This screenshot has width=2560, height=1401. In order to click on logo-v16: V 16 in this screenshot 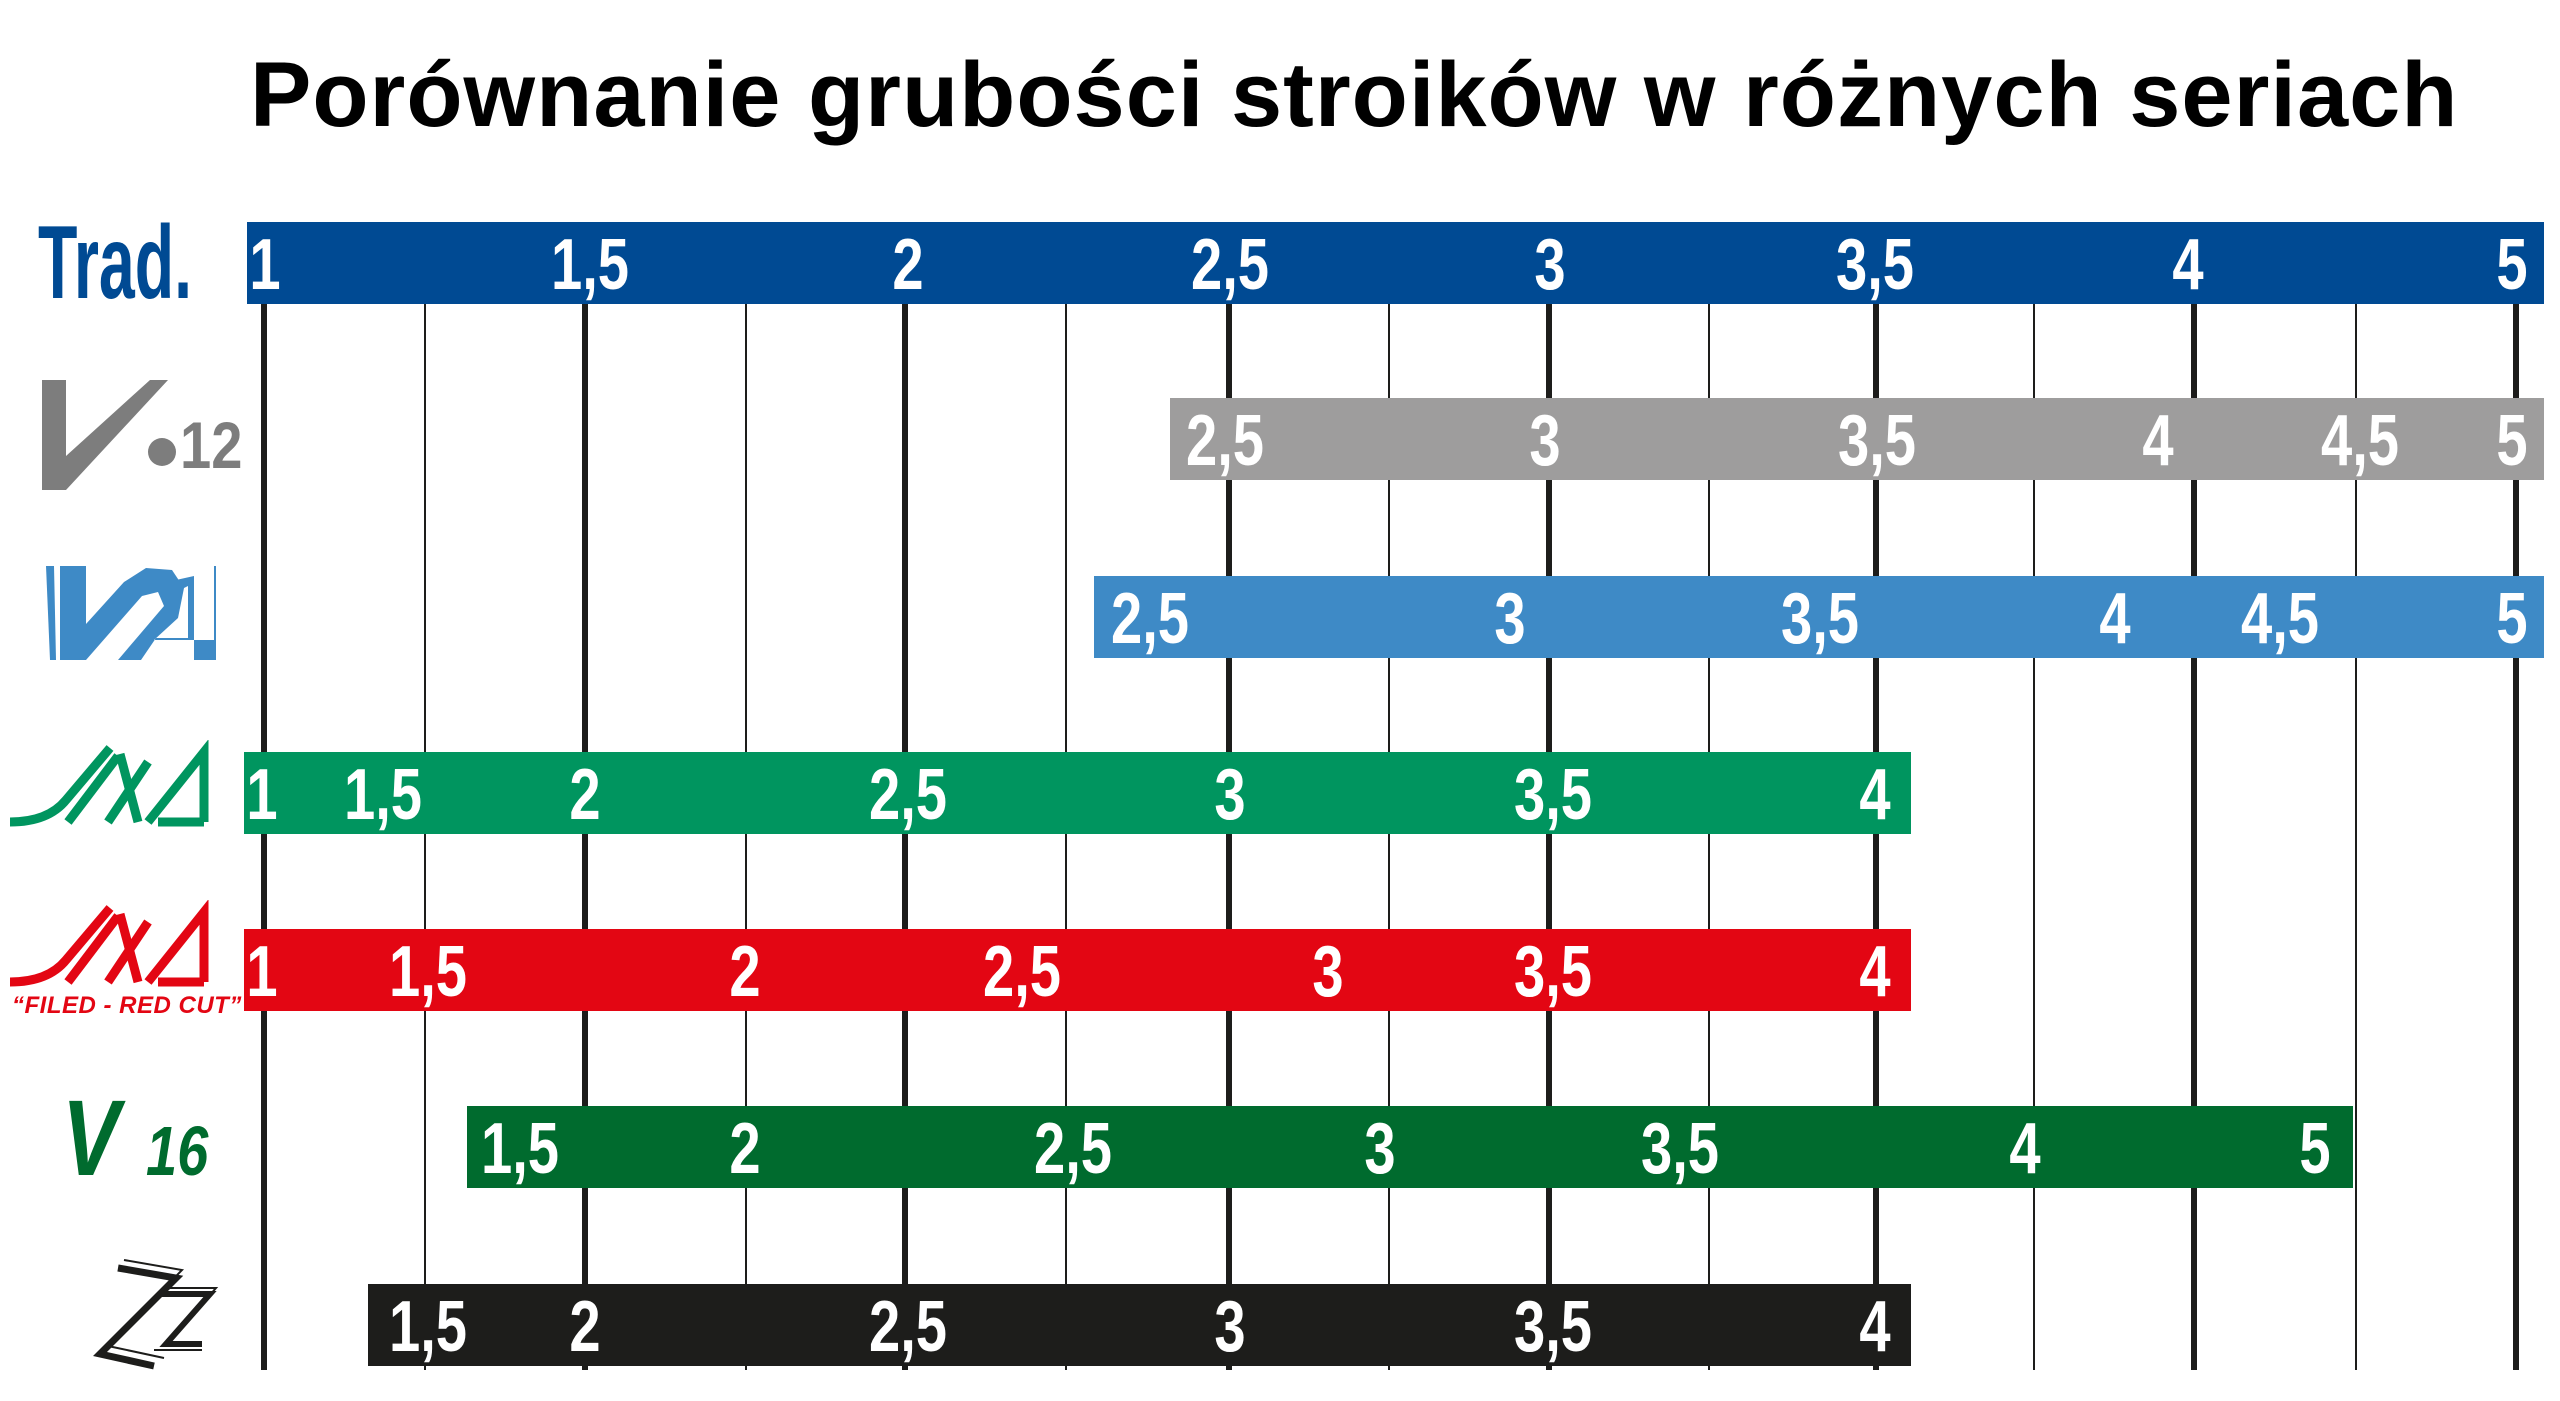, I will do `click(142, 1138)`.